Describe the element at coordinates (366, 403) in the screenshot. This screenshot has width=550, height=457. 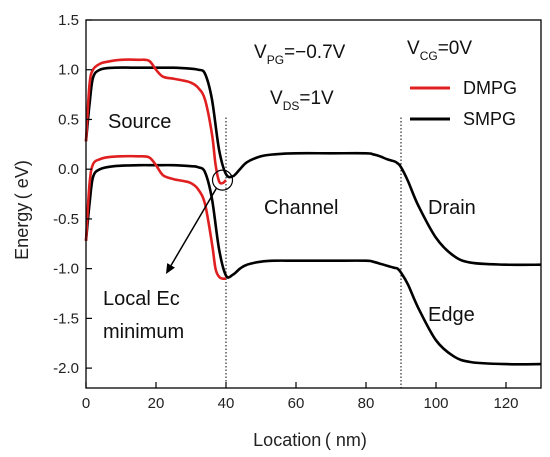
I see `x-tick-label: 80` at that location.